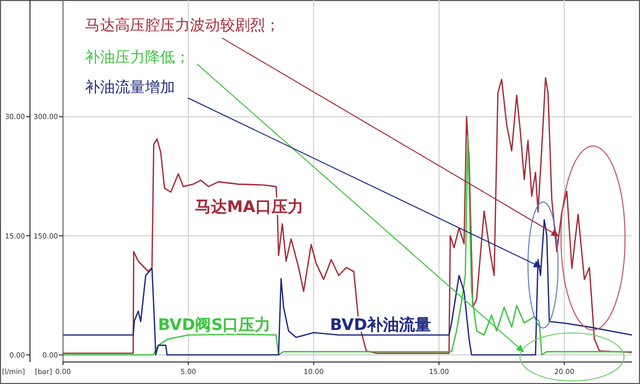 The height and width of the screenshot is (384, 640). I want to click on annotation: 补油流量增加, so click(130, 87).